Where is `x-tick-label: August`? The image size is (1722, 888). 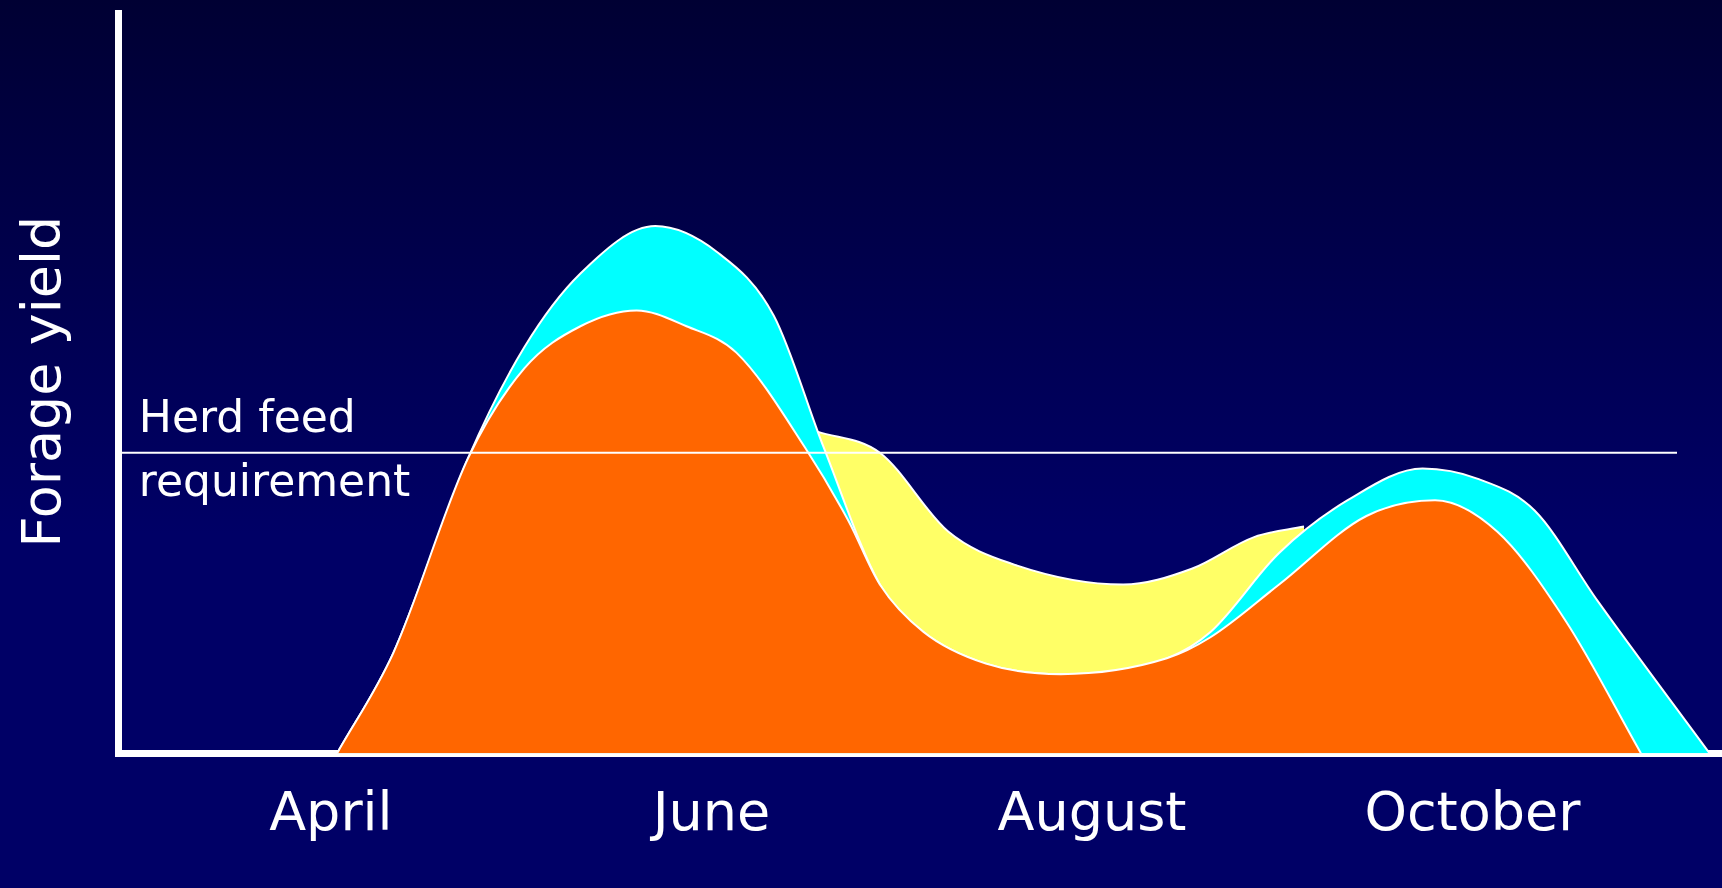 x-tick-label: August is located at coordinates (1092, 811).